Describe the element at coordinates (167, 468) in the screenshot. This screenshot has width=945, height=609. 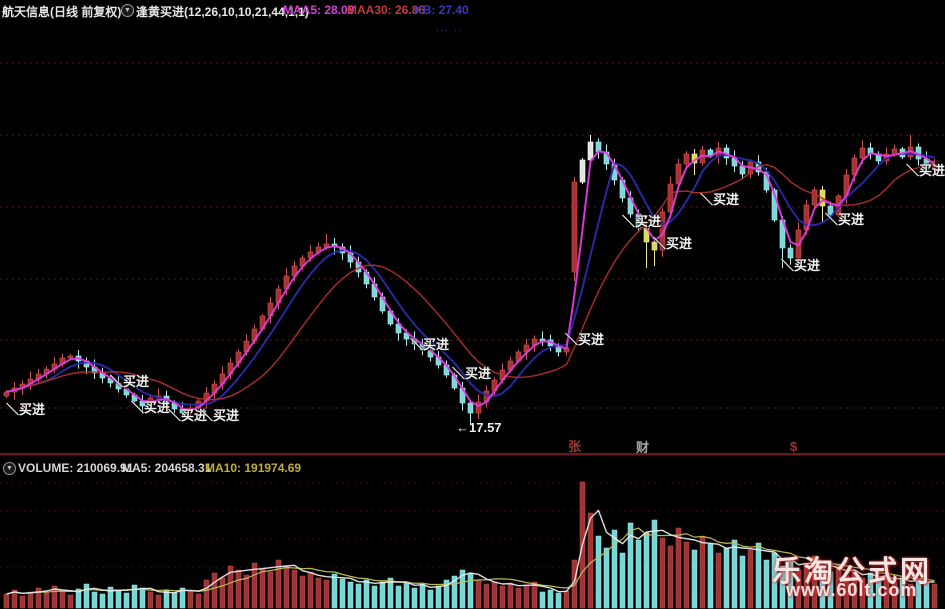
I see `volume-ma5-value: MA5: 204658.31` at that location.